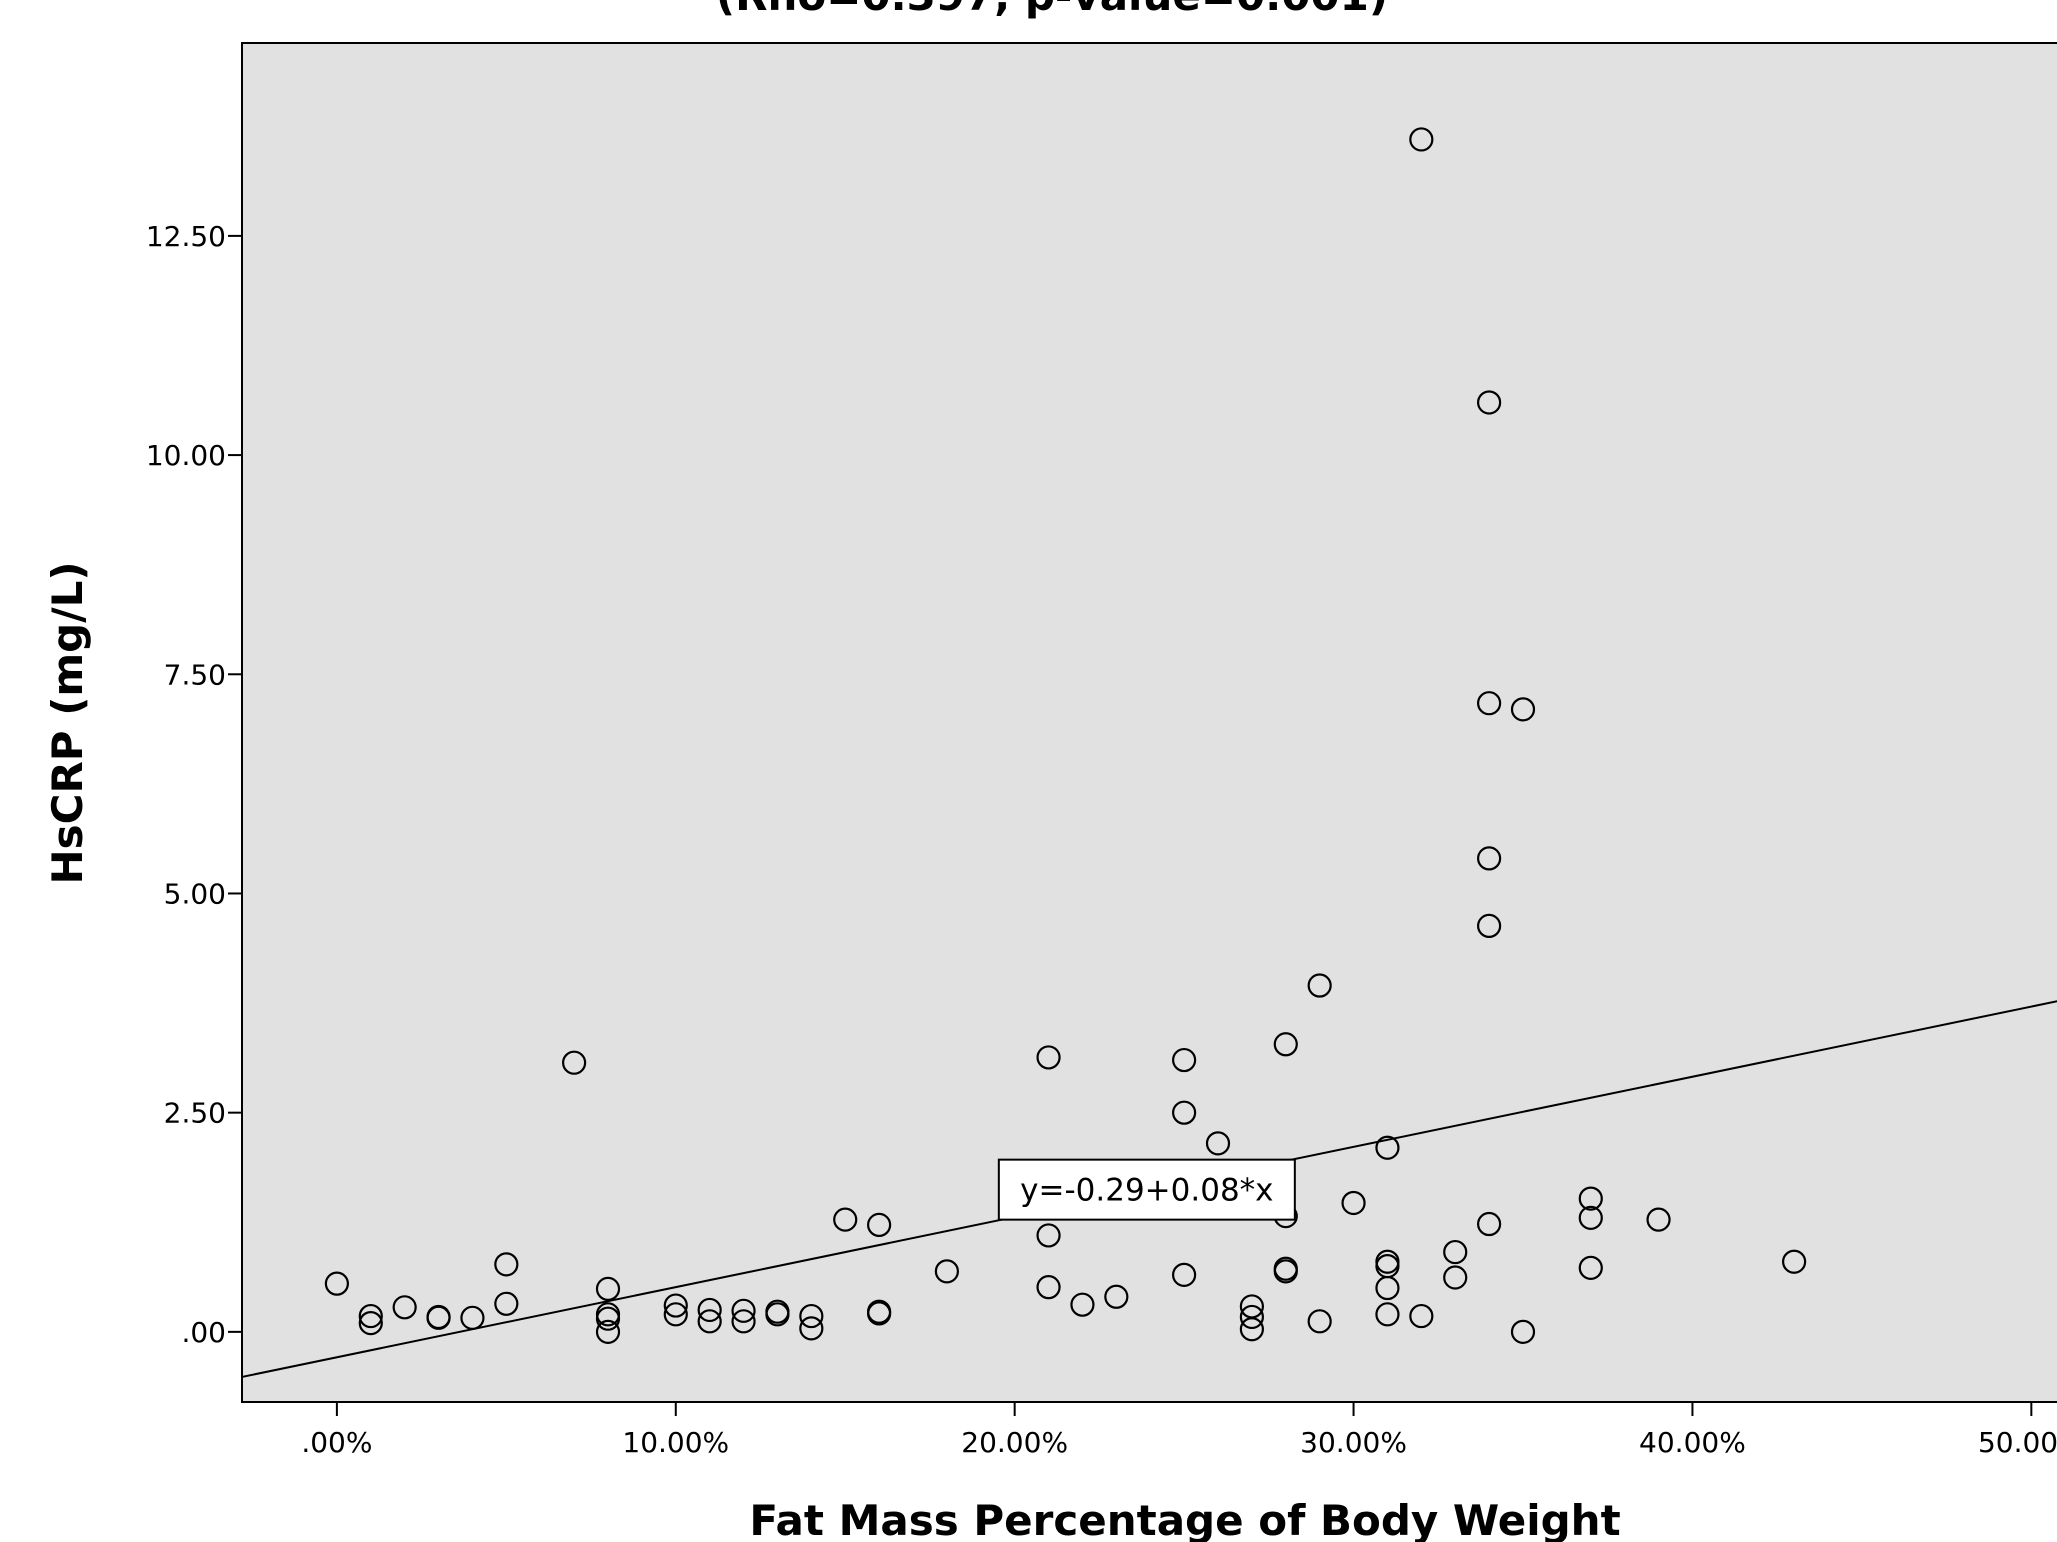  Describe the element at coordinates (186, 236) in the screenshot. I see `y-tick-label: 12.50` at that location.